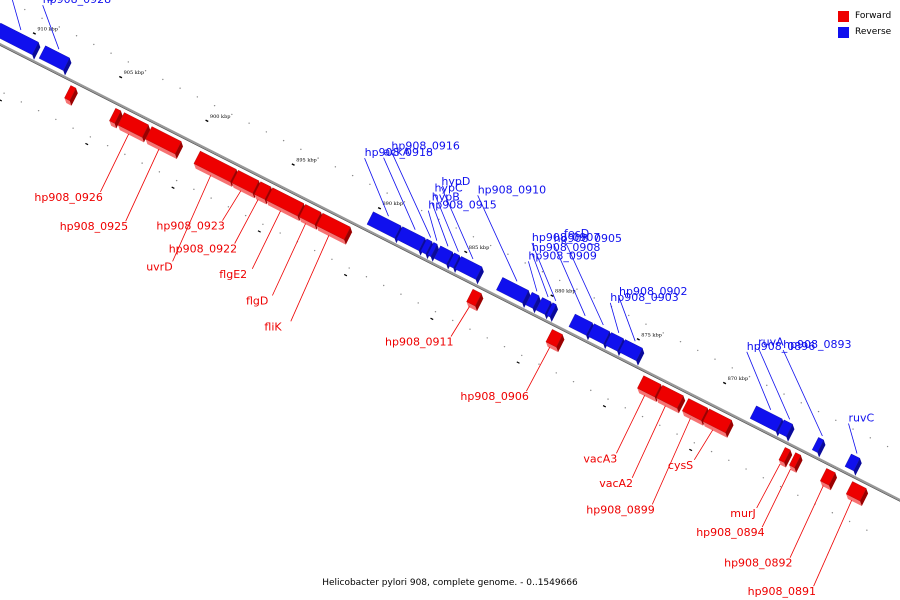 Image resolution: width=900 pixels, height=600 pixels. What do you see at coordinates (399, 152) in the screenshot?
I see `gene-label: hp908_0918` at bounding box center [399, 152].